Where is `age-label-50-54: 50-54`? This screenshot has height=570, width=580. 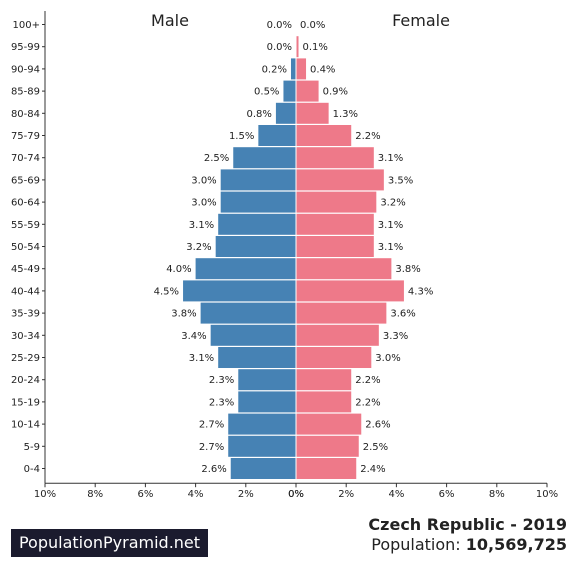 age-label-50-54: 50-54 is located at coordinates (25, 247).